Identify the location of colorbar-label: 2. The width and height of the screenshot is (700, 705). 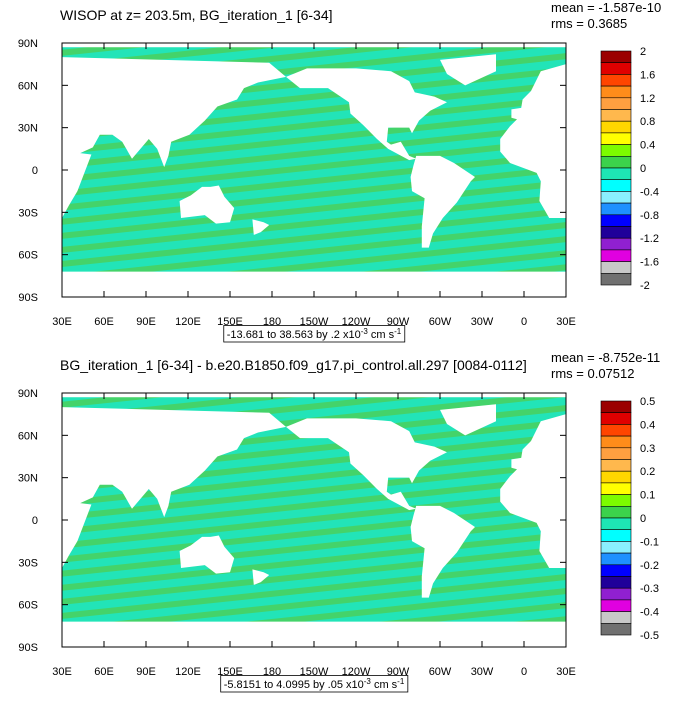
(643, 52).